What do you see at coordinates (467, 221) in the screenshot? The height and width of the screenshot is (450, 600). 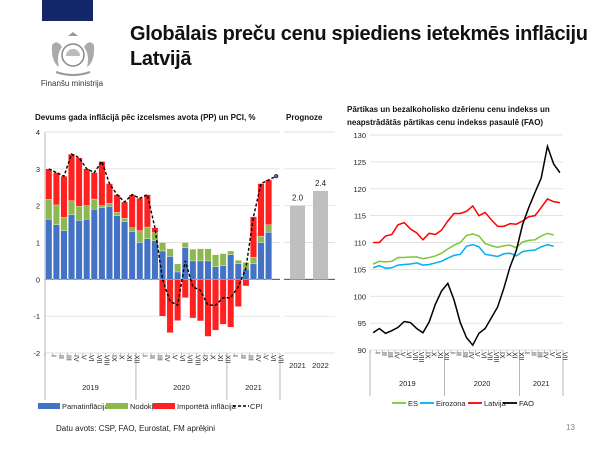 I see `line-latvija` at bounding box center [467, 221].